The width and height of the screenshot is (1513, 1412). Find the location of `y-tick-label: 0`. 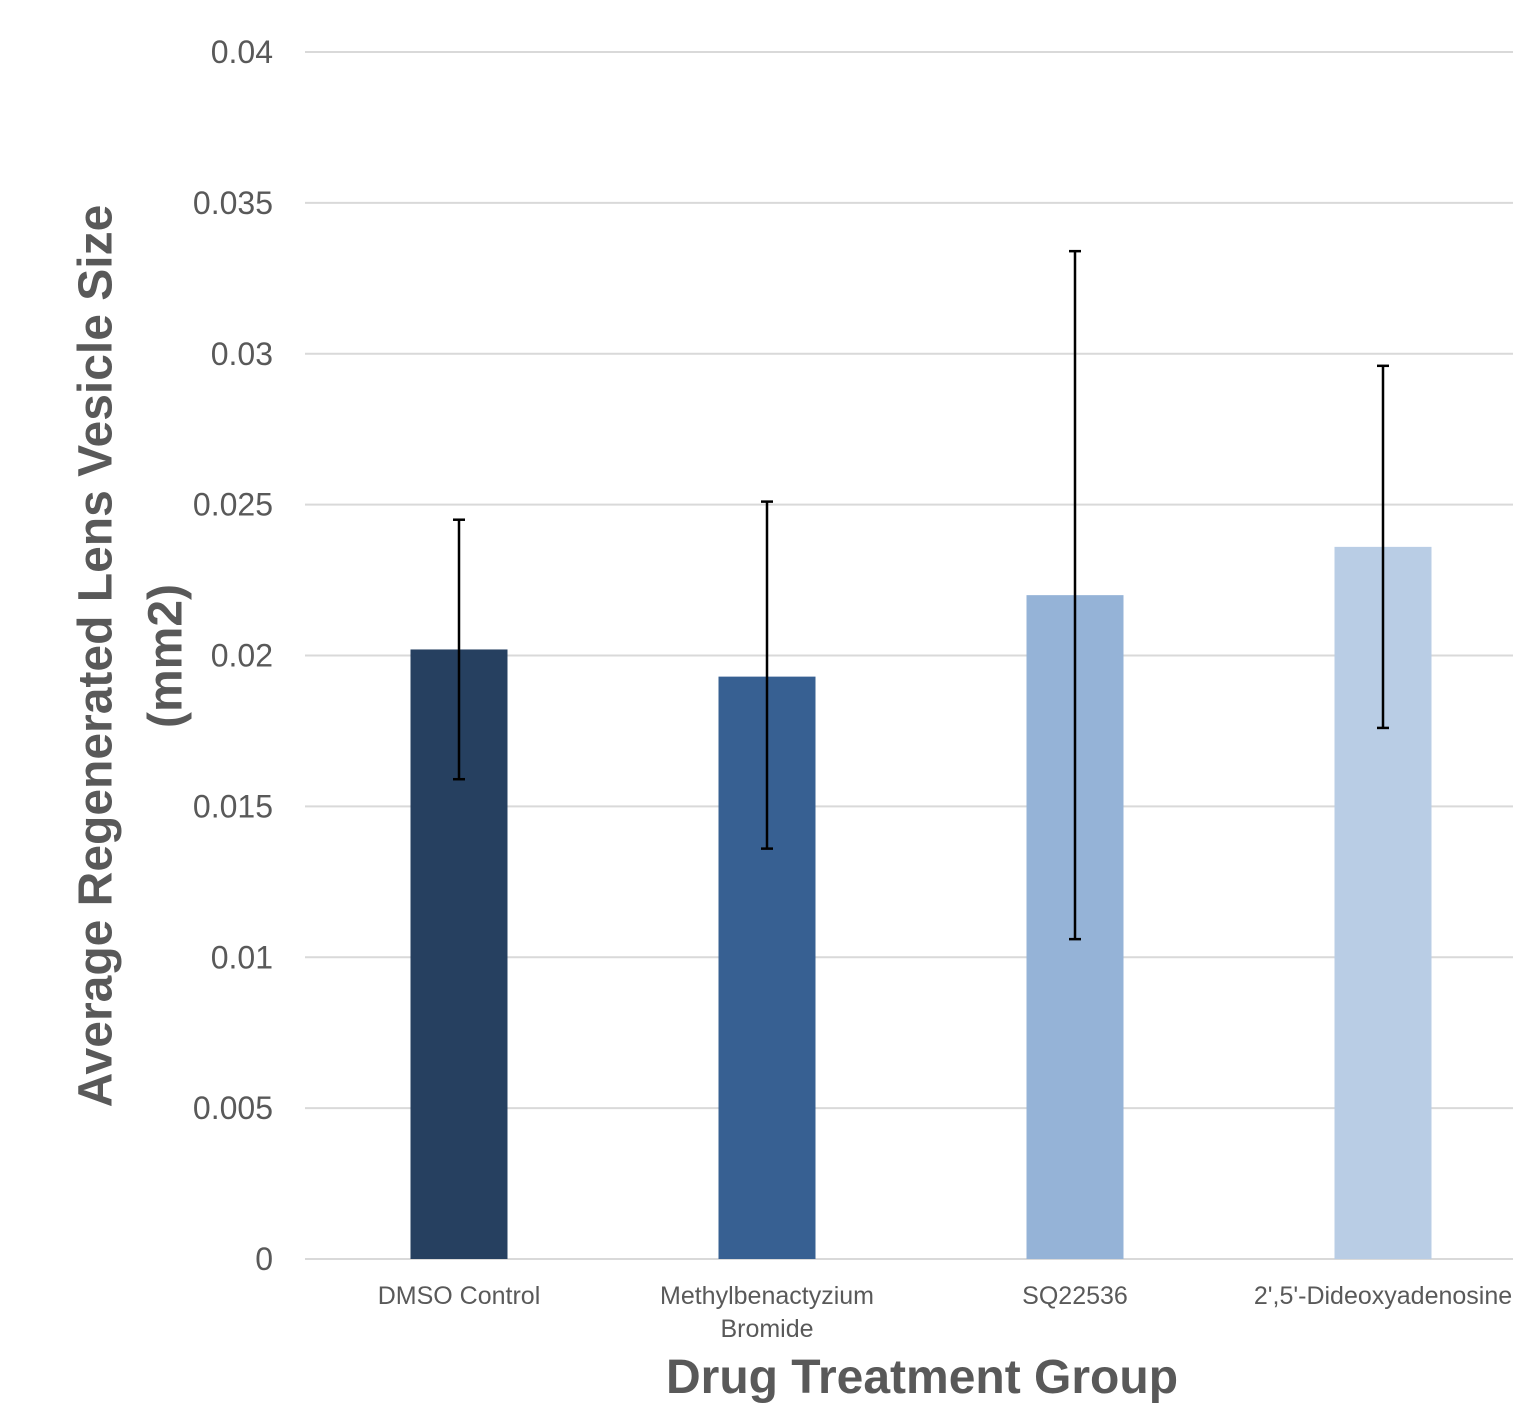

y-tick-label: 0 is located at coordinates (264, 1259).